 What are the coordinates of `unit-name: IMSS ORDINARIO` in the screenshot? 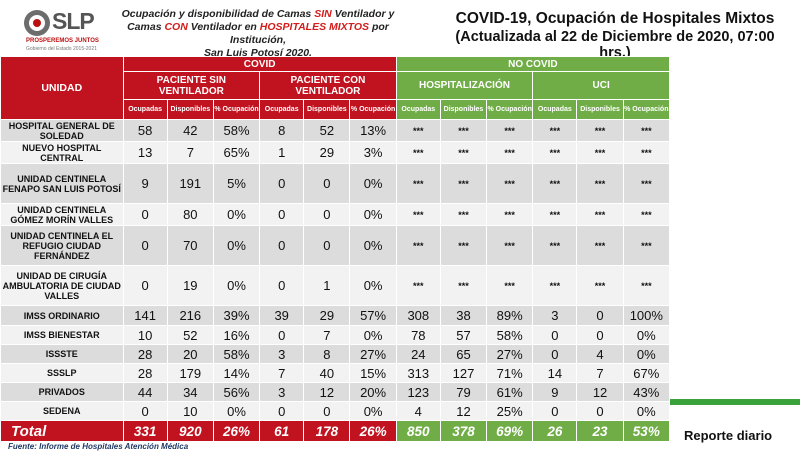 It's located at (62, 315).